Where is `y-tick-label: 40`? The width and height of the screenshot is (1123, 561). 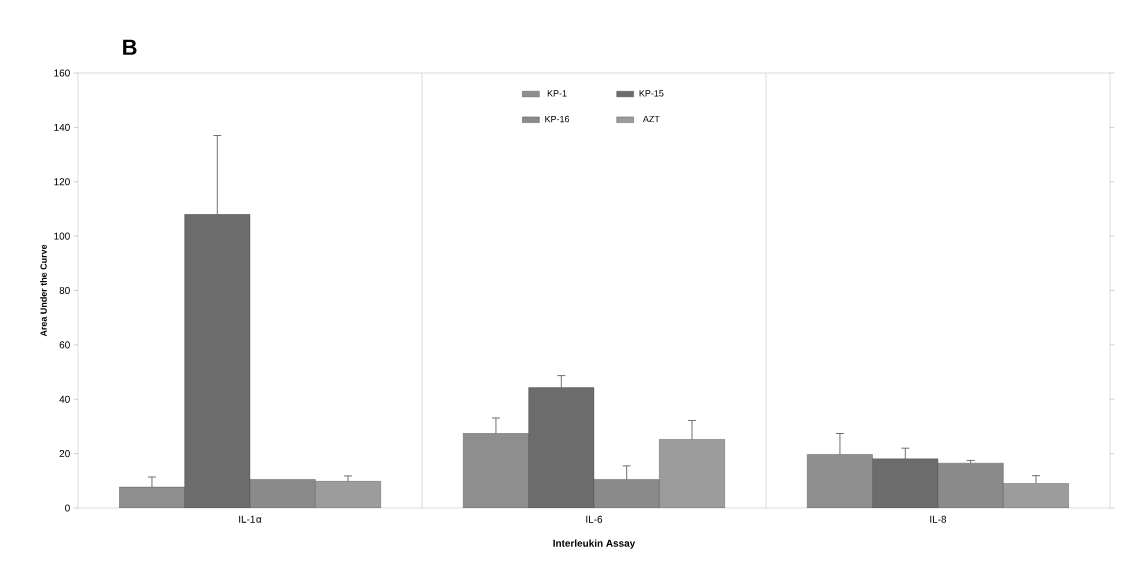
y-tick-label: 40 is located at coordinates (64, 399).